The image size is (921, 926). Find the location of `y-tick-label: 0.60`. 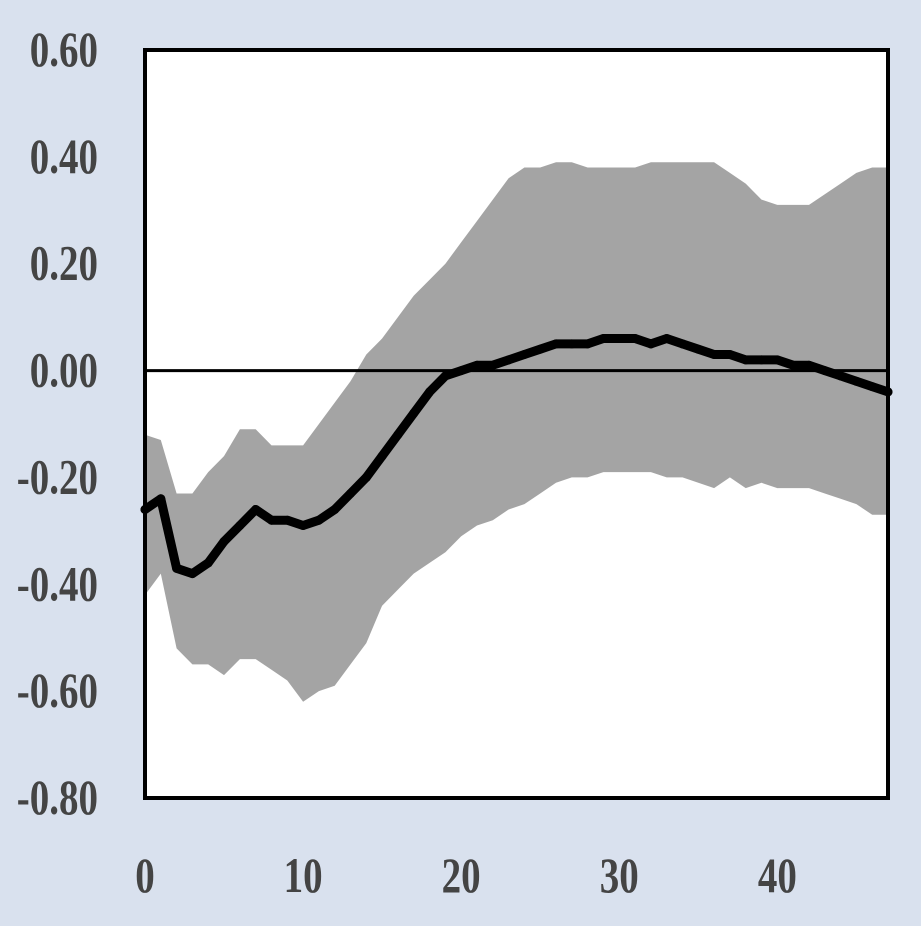

y-tick-label: 0.60 is located at coordinates (64, 49).